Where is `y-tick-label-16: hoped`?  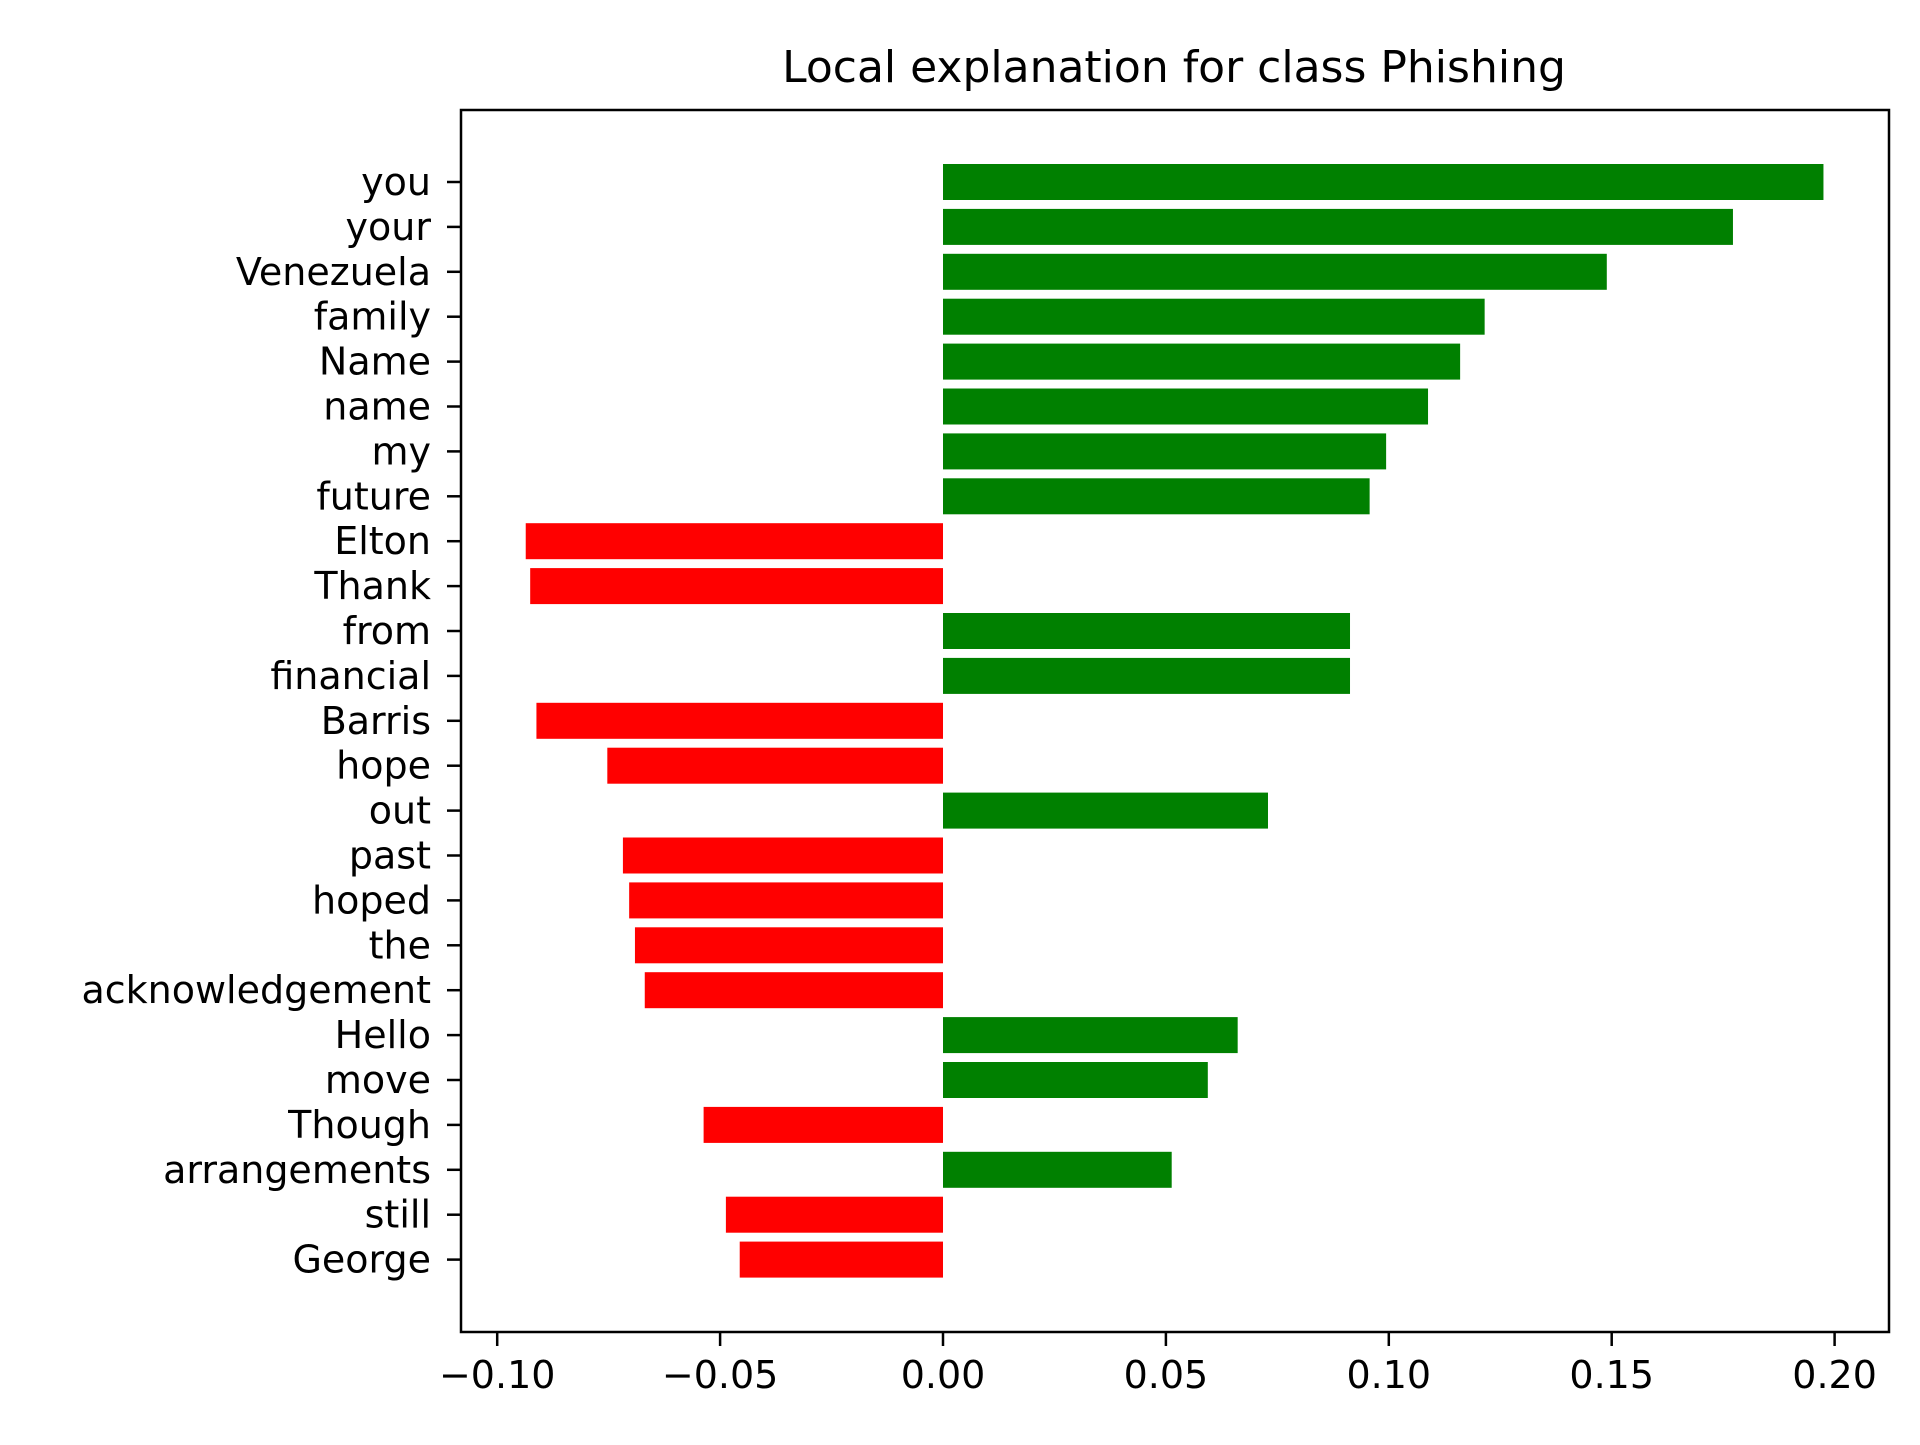 y-tick-label-16: hoped is located at coordinates (371, 900).